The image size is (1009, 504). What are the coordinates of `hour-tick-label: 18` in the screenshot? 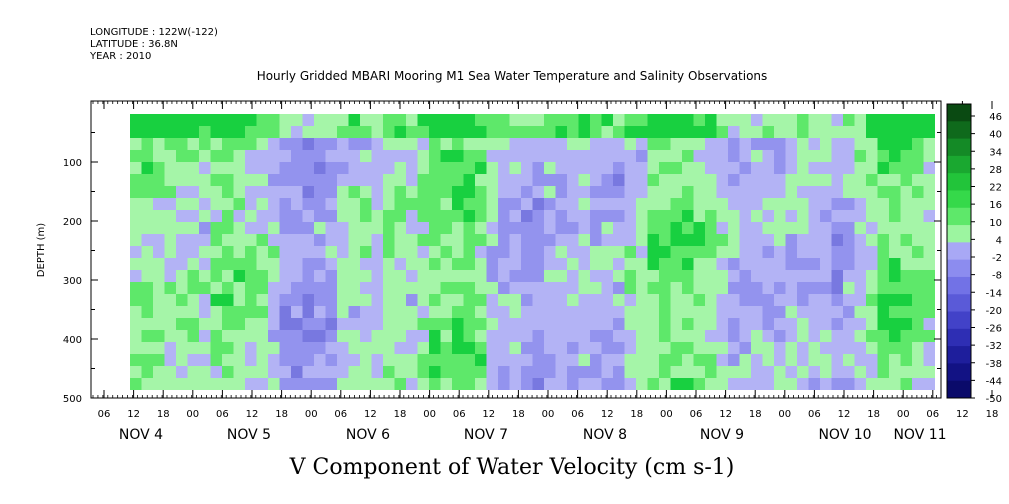 It's located at (163, 414).